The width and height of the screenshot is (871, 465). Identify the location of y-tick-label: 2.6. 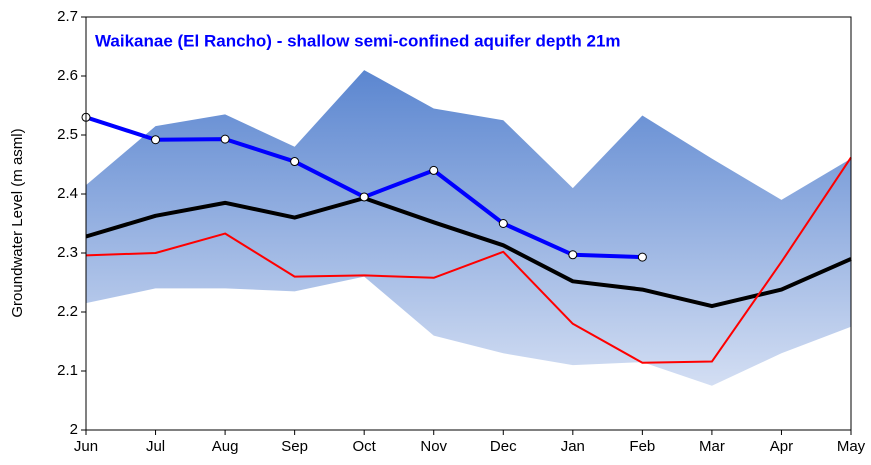
(67, 75).